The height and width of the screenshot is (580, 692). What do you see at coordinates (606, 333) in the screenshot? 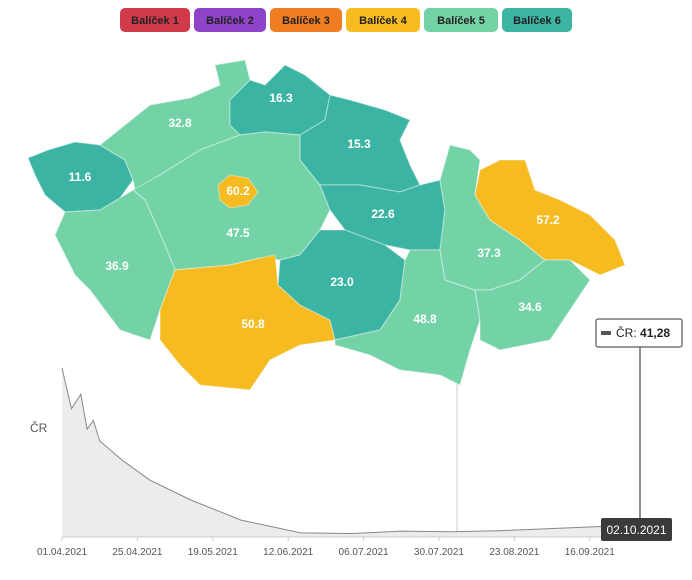
I see `tooltip-swatch` at bounding box center [606, 333].